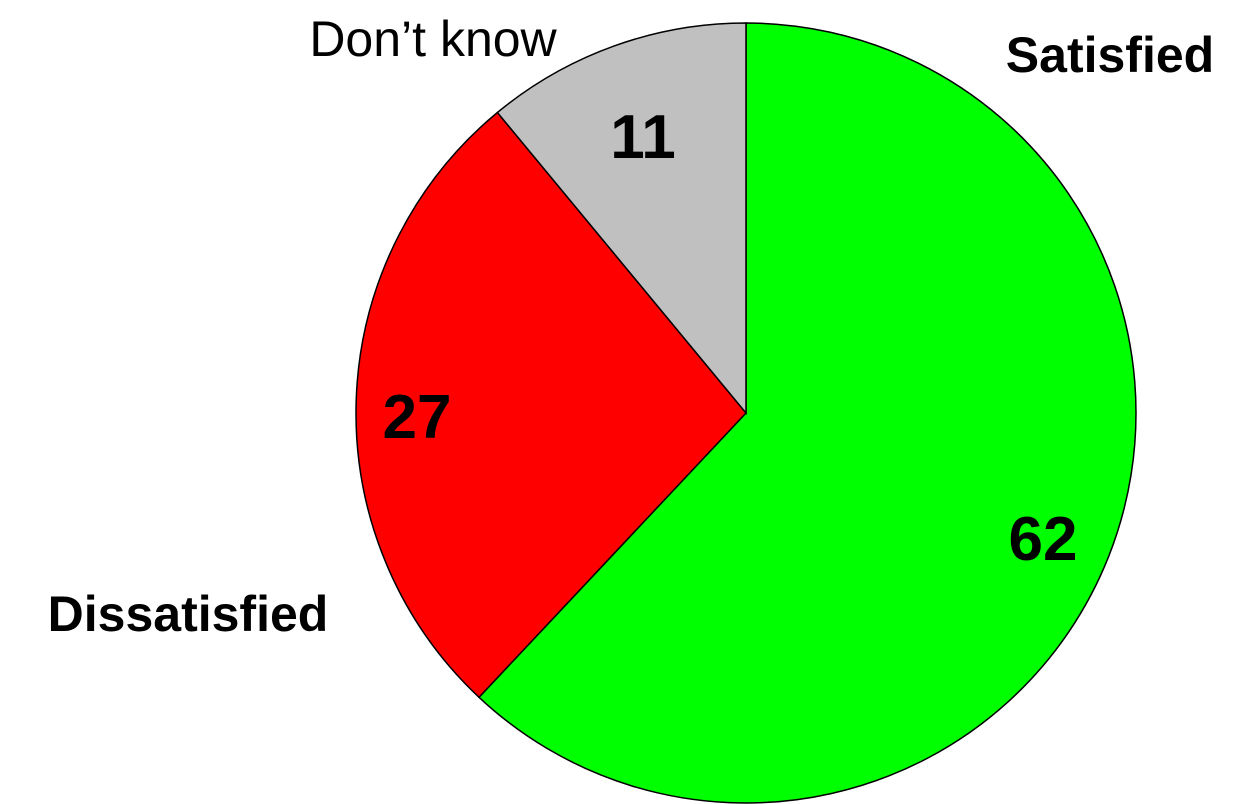 Image resolution: width=1249 pixels, height=804 pixels. I want to click on slice-value-label: 27, so click(417, 417).